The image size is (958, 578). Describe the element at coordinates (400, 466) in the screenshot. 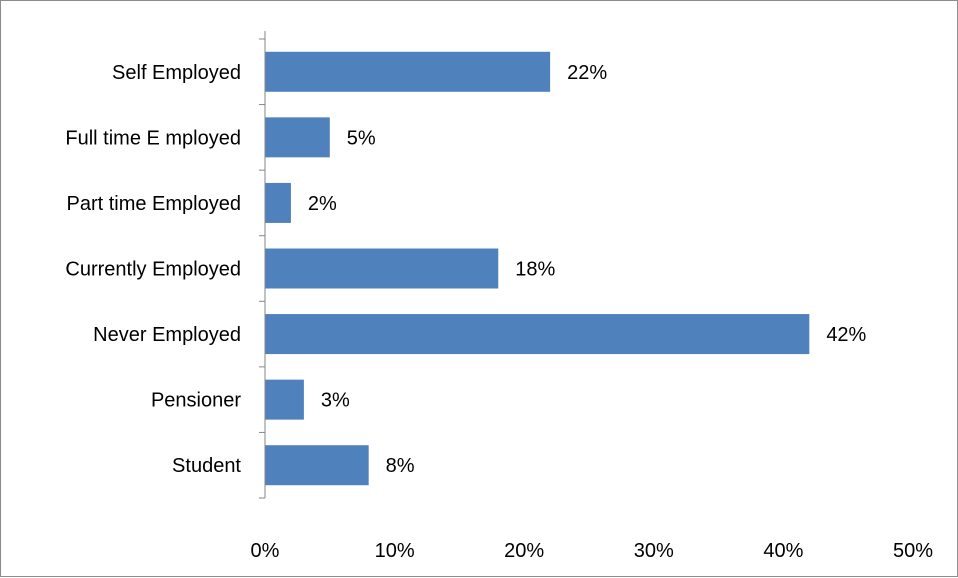

I see `data-label-student: 8%` at that location.